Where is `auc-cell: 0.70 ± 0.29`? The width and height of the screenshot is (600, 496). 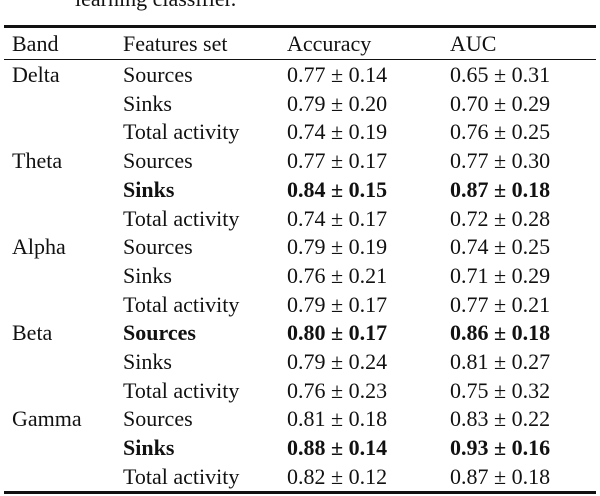 auc-cell: 0.70 ± 0.29 is located at coordinates (500, 103).